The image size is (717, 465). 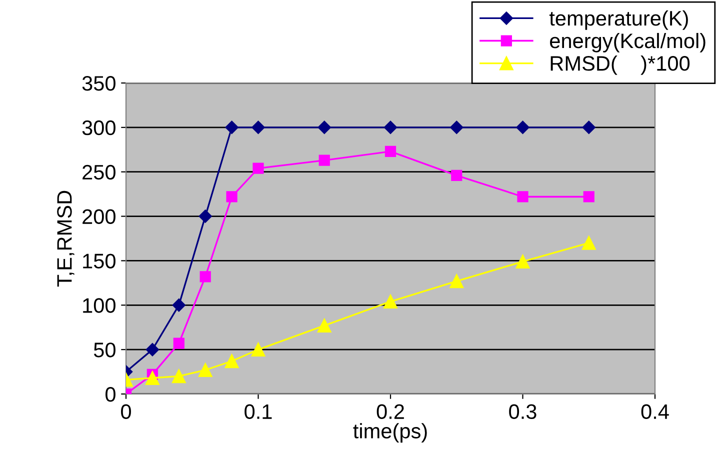 What do you see at coordinates (258, 412) in the screenshot?
I see `x-tick-label: 0.1` at bounding box center [258, 412].